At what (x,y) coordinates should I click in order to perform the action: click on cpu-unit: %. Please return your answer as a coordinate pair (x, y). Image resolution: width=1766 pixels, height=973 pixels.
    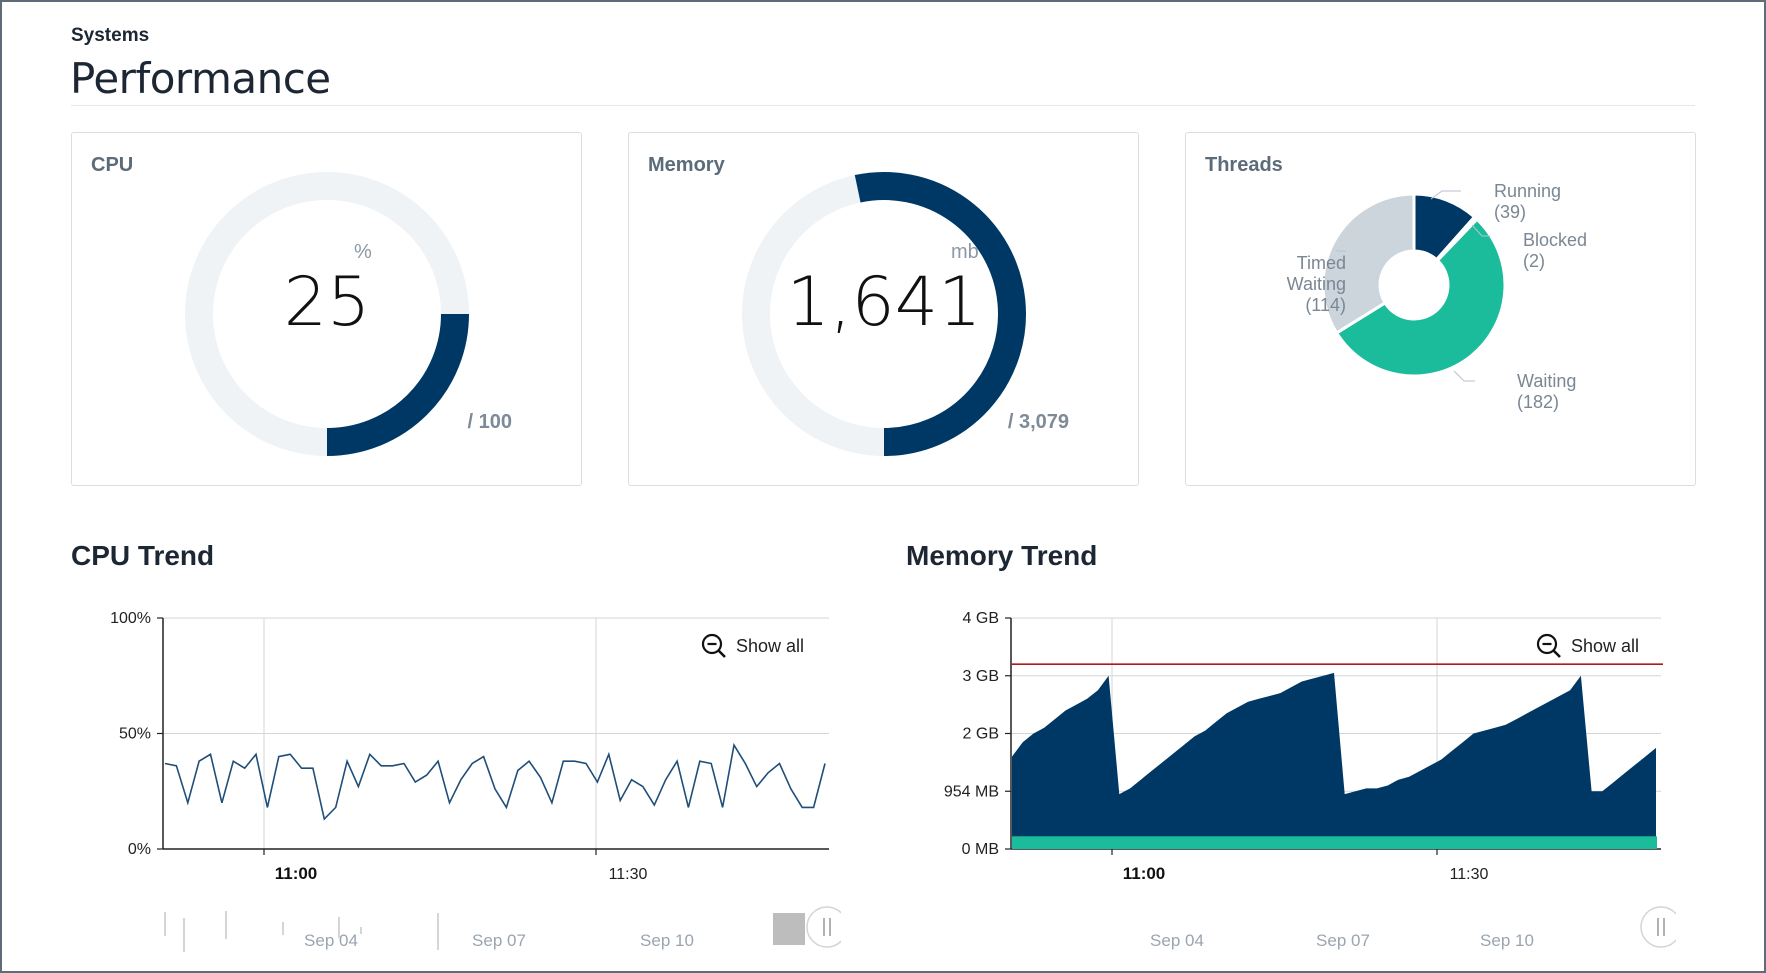
    Looking at the image, I should click on (363, 252).